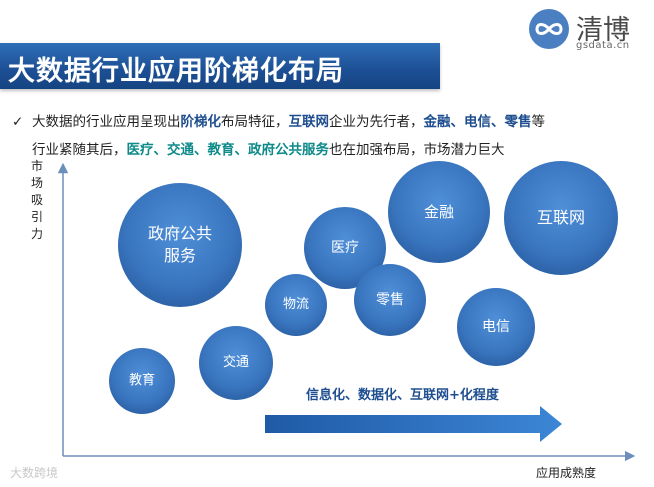 This screenshot has height=487, width=654. Describe the element at coordinates (79, 150) in the screenshot. I see `description-text: 行业紧随其后，` at that location.